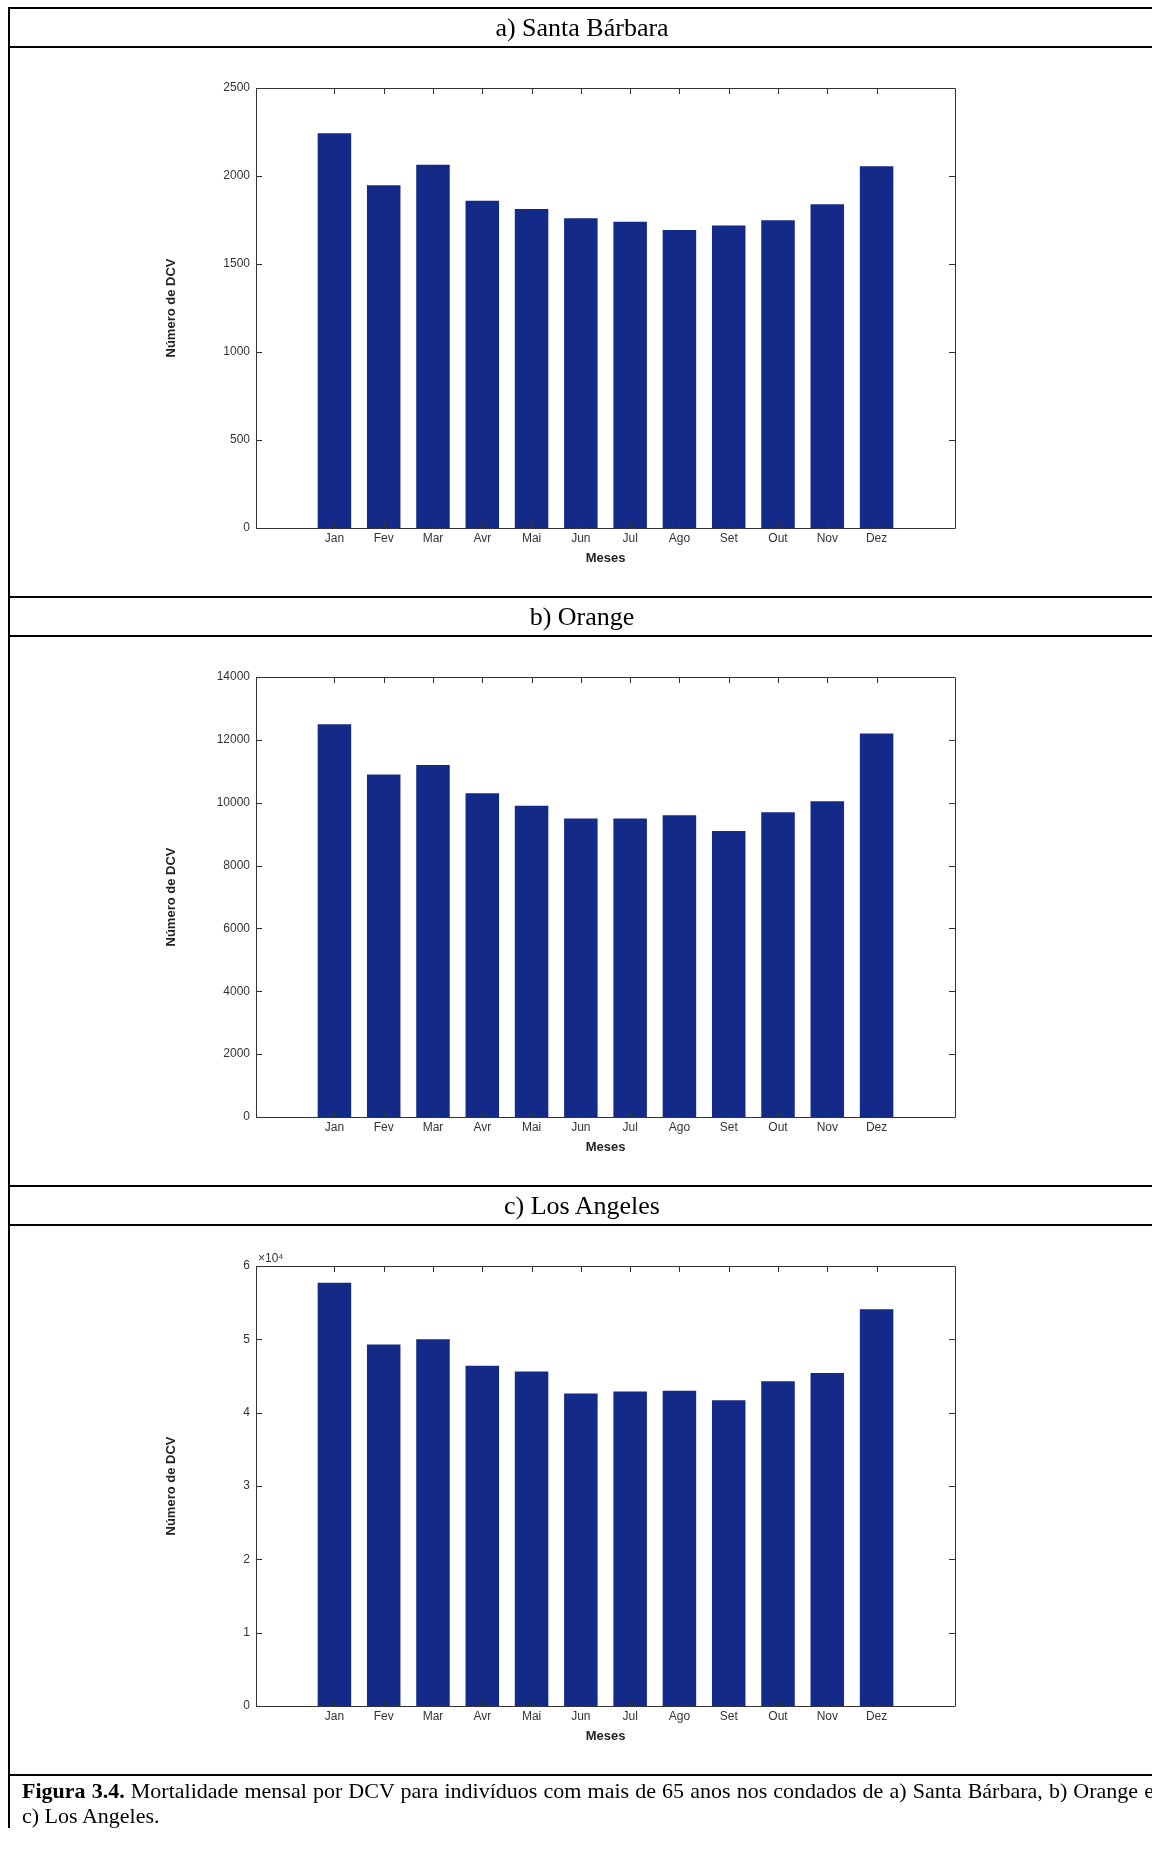 This screenshot has width=1152, height=1852. Describe the element at coordinates (247, 1485) in the screenshot. I see `y-tick-label: 3` at that location.